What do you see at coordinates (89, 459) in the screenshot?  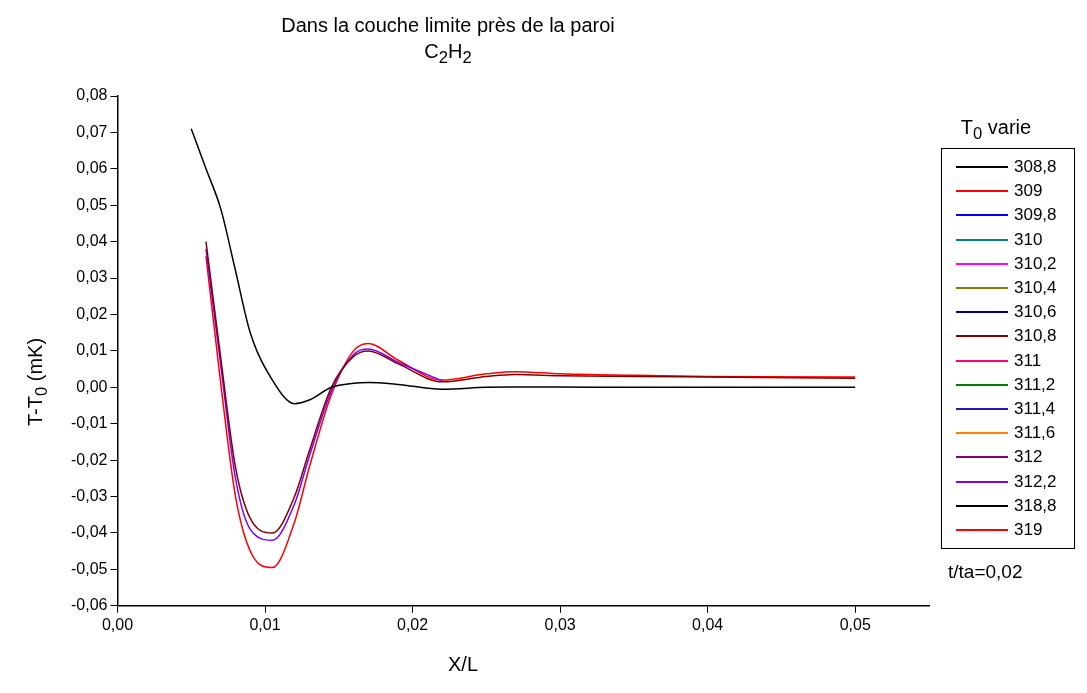 I see `y-tick-label: -0,02` at bounding box center [89, 459].